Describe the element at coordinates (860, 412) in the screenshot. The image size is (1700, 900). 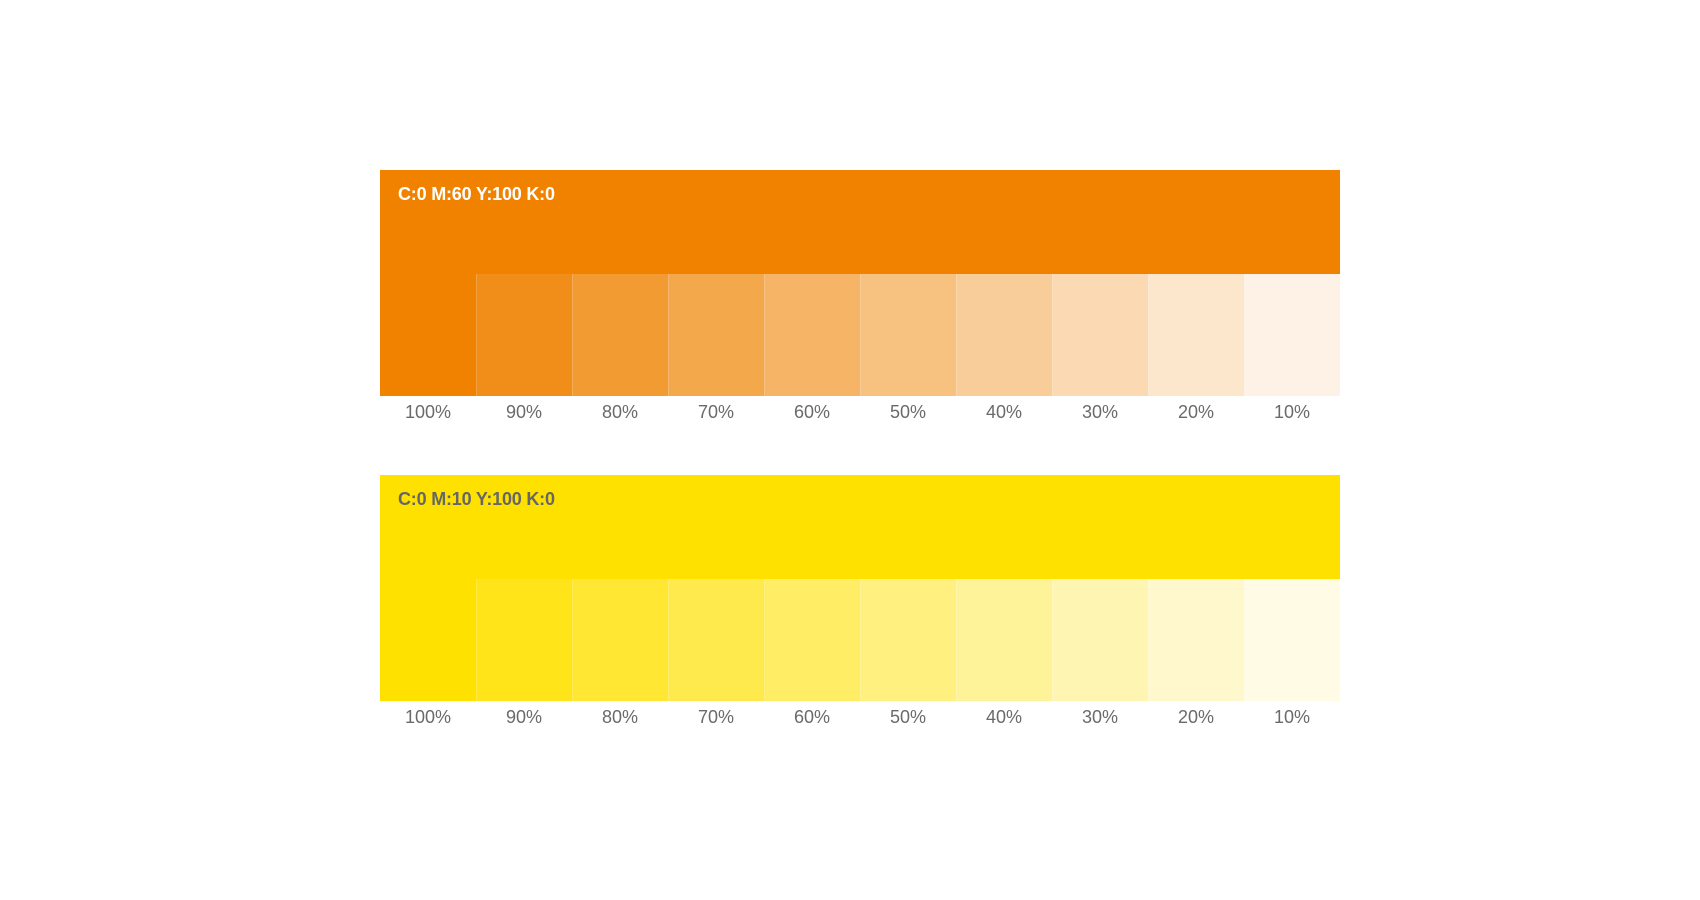
I see `orange-percentage-labels: 100% 90% 80% 70% 60% 50% 40% 30% 20% 10%` at that location.